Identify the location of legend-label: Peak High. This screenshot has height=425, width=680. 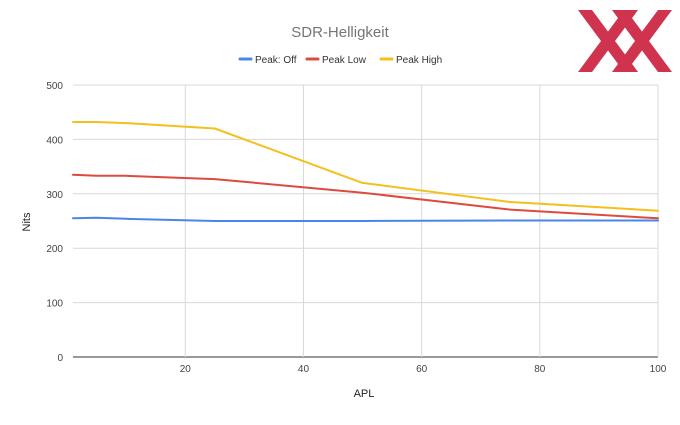
(419, 60).